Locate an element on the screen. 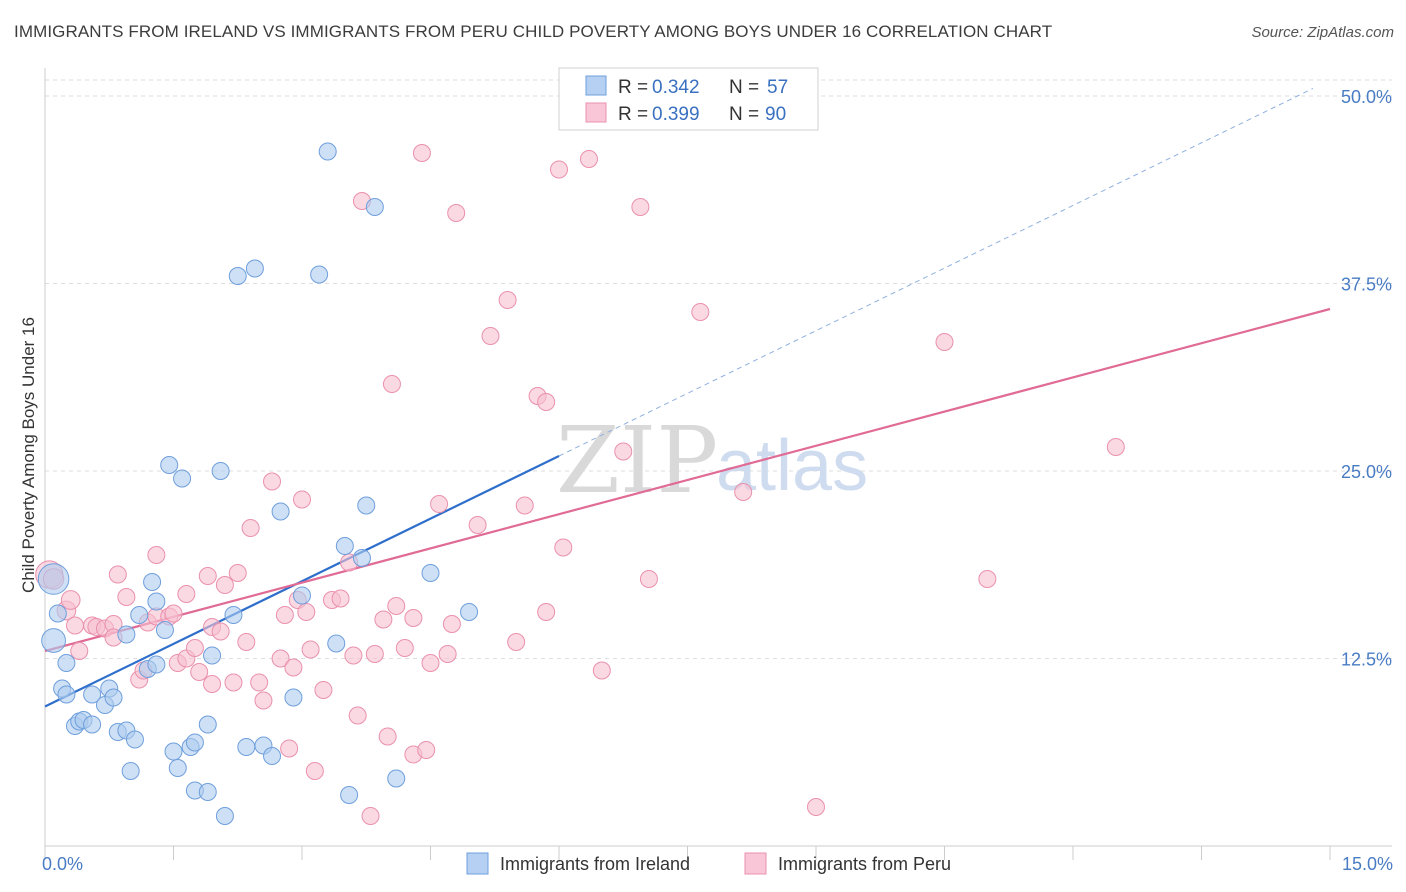 The image size is (1406, 892). bottom-legend-ireland-swatch is located at coordinates (477, 863).